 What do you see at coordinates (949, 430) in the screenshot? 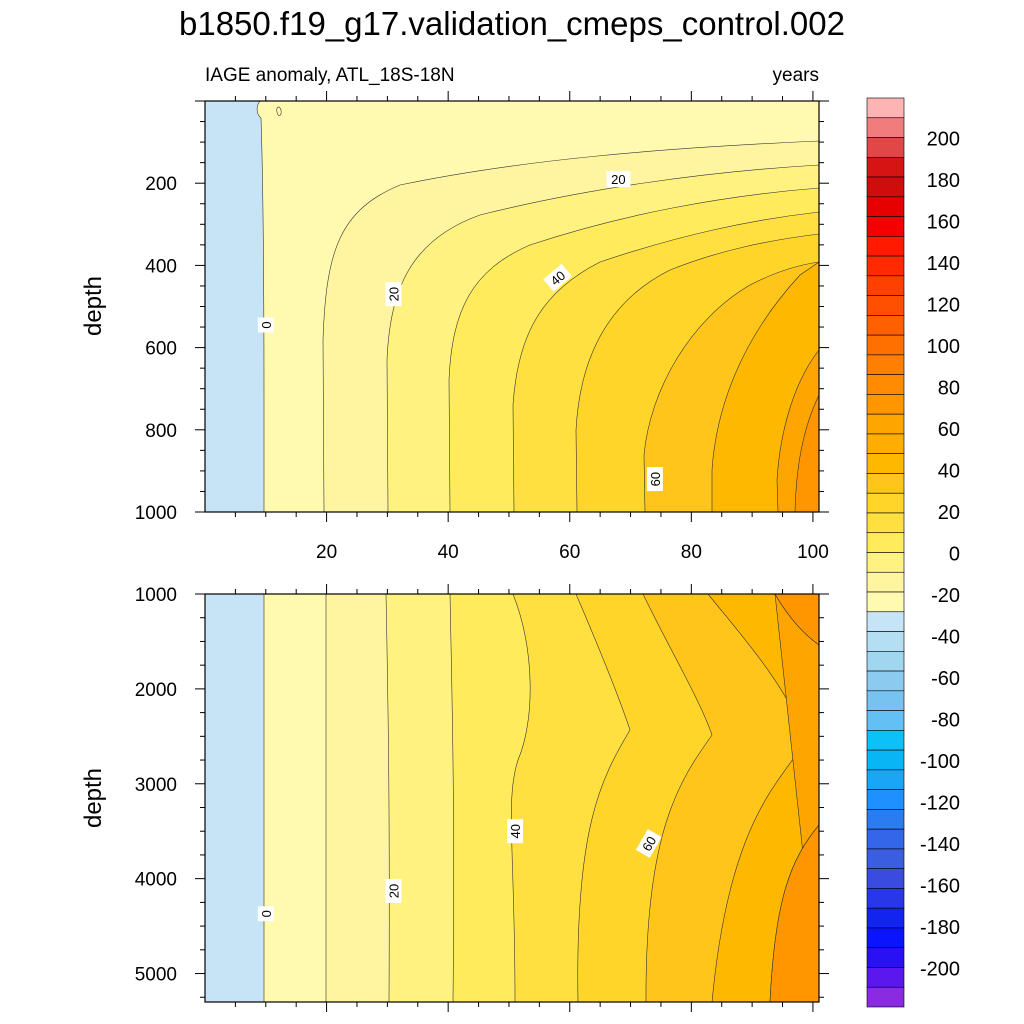
I see `colorbar-label: 60` at bounding box center [949, 430].